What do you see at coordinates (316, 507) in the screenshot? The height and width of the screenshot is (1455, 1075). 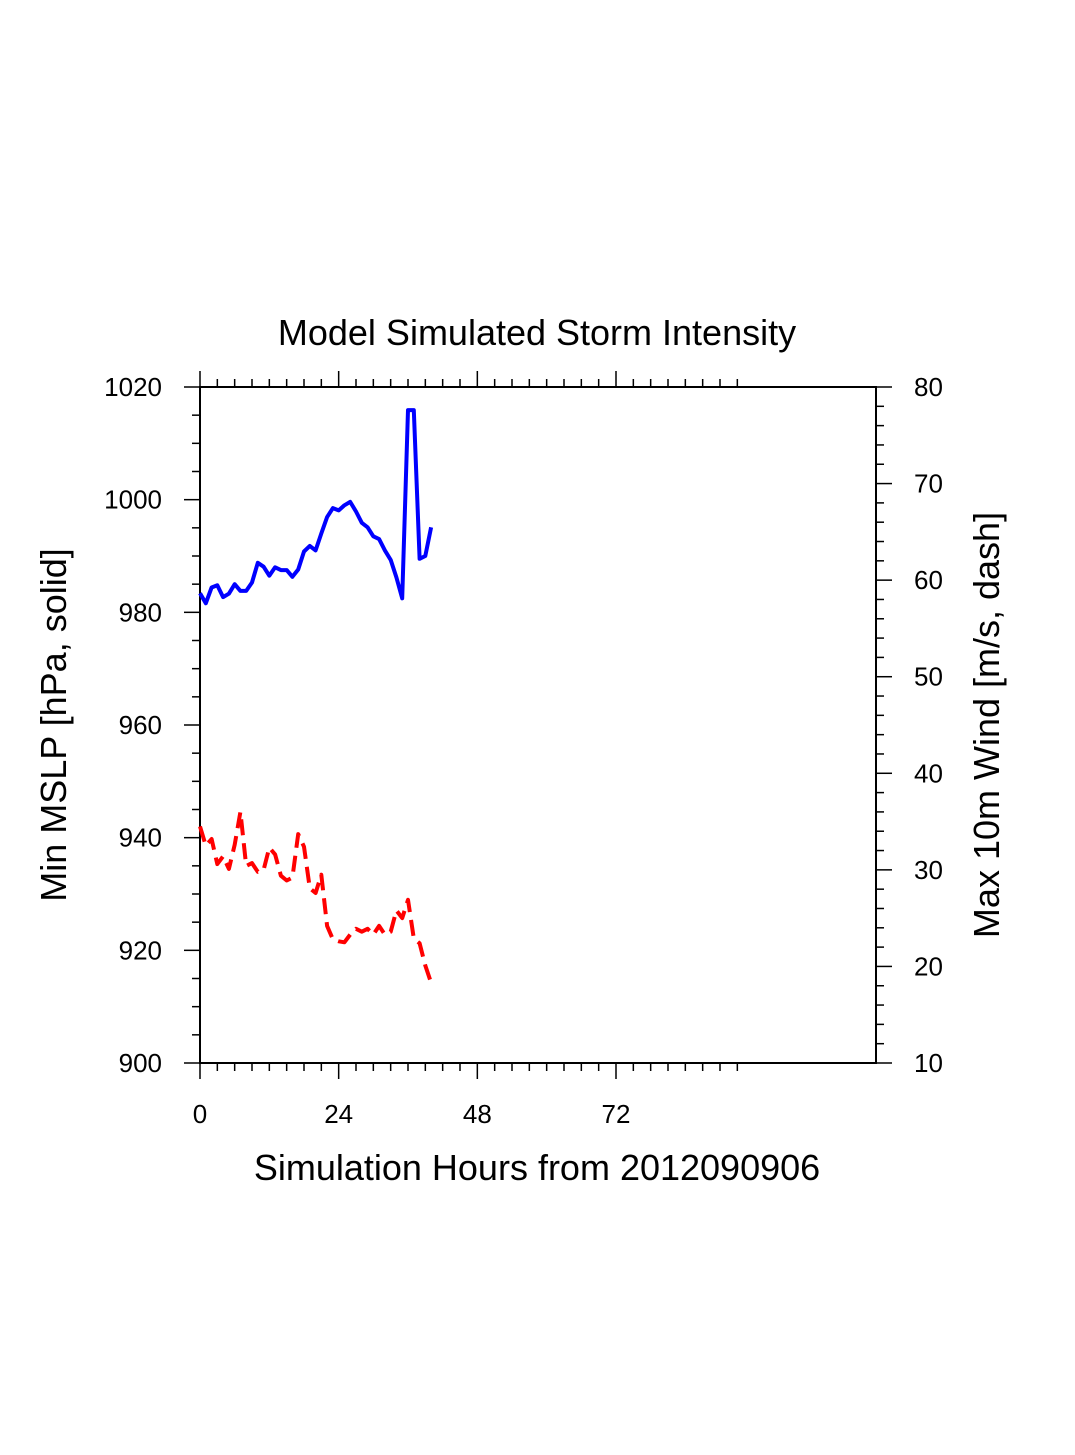 I see `min-mslp-series-line` at bounding box center [316, 507].